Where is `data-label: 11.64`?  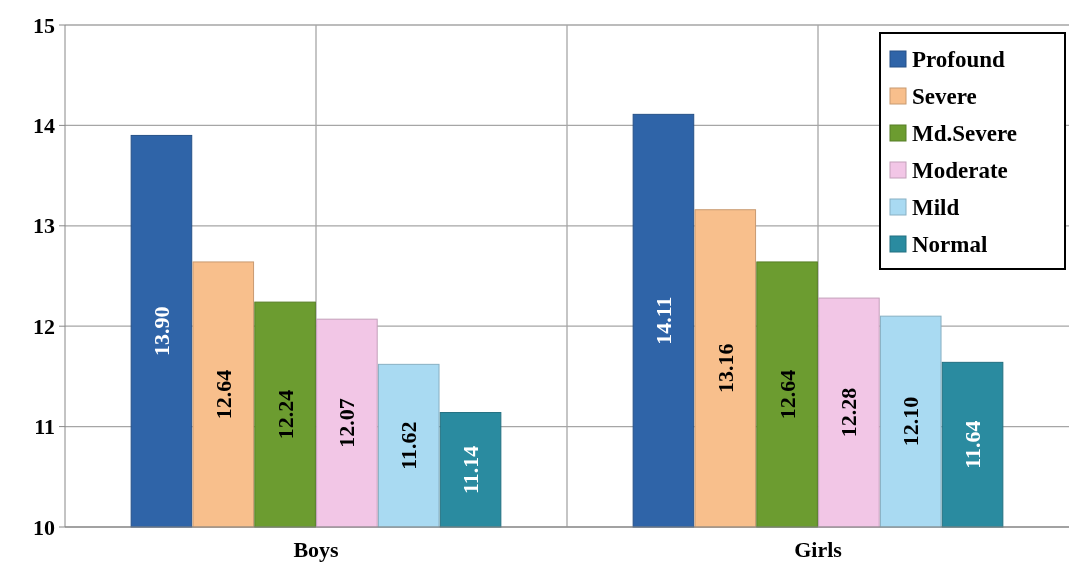
data-label: 11.64 is located at coordinates (973, 444).